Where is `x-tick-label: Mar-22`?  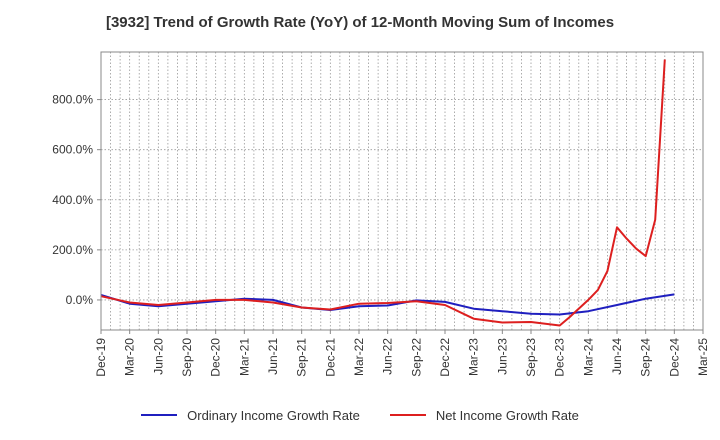 x-tick-label: Mar-22 is located at coordinates (359, 357).